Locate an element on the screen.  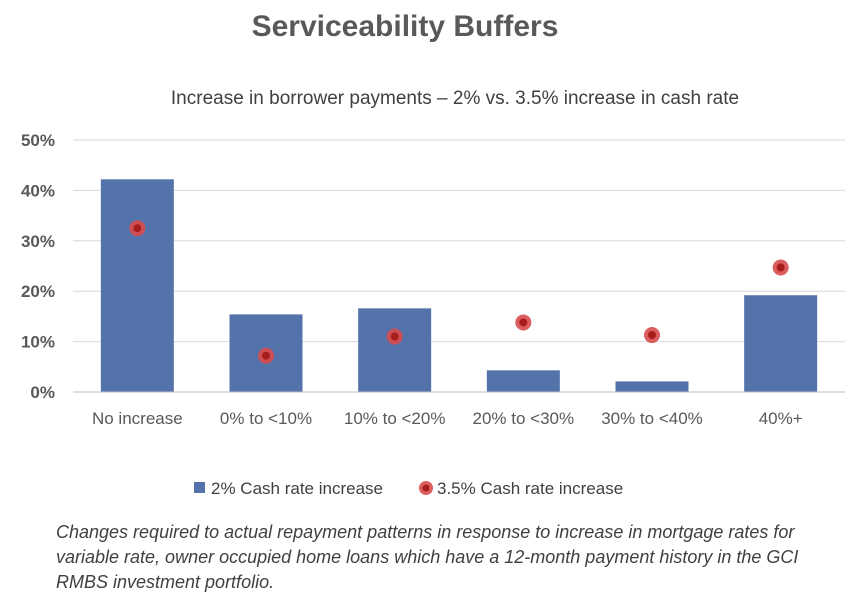
x-category-label: 20% to <30% is located at coordinates (524, 418).